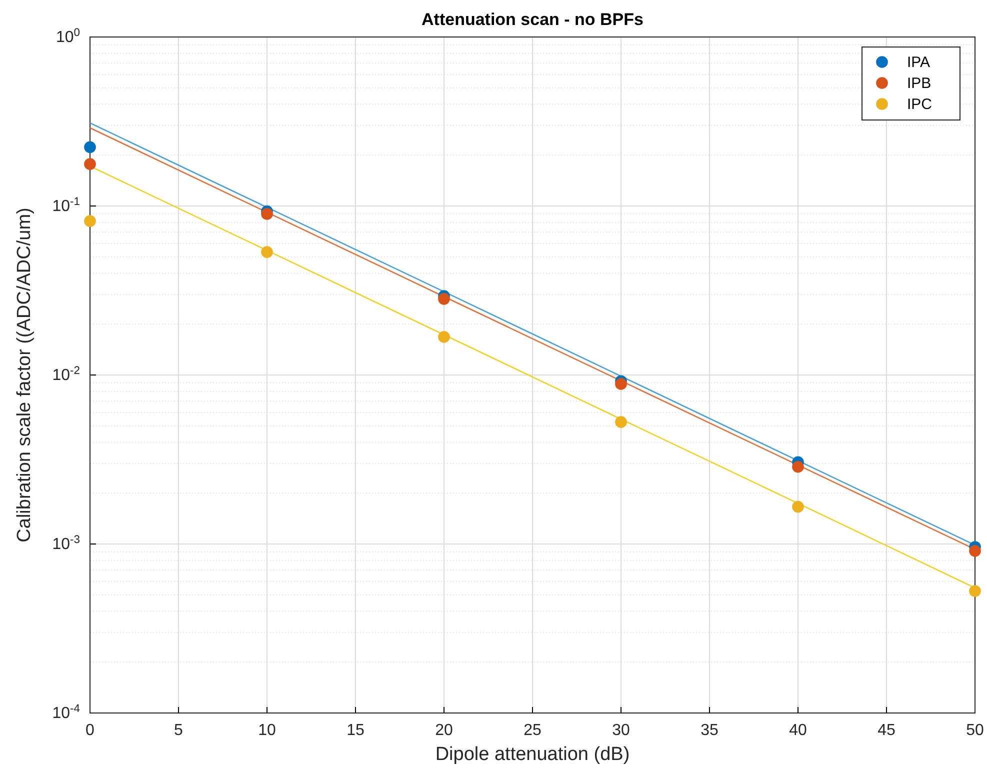  Describe the element at coordinates (533, 19) in the screenshot. I see `chart-title: Attenuation scan - no BPFs` at that location.